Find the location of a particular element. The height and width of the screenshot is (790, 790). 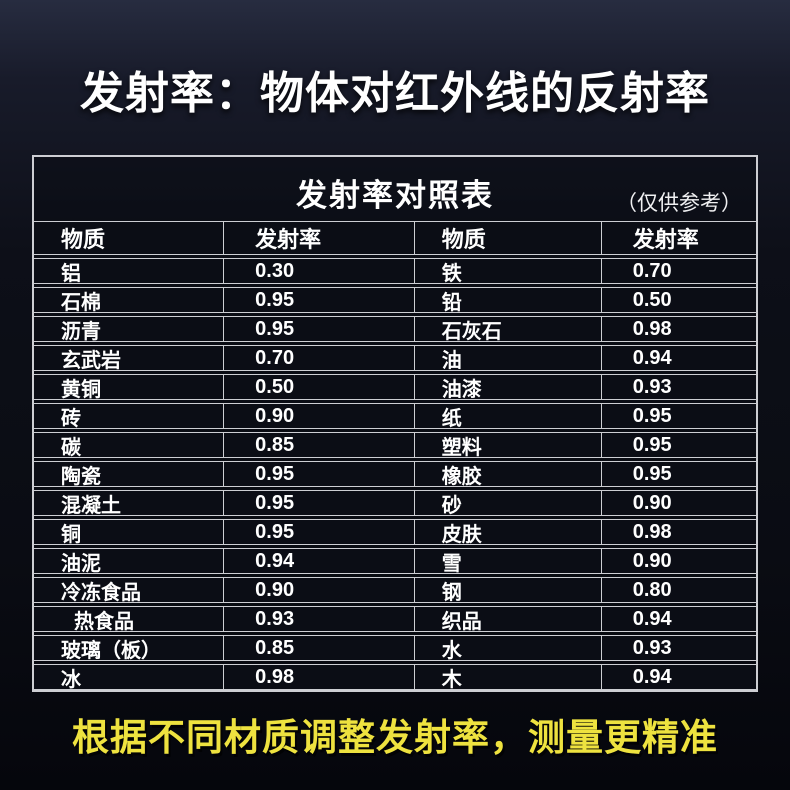

table-row: 冰 0.98 木 0.94 is located at coordinates (395, 677).